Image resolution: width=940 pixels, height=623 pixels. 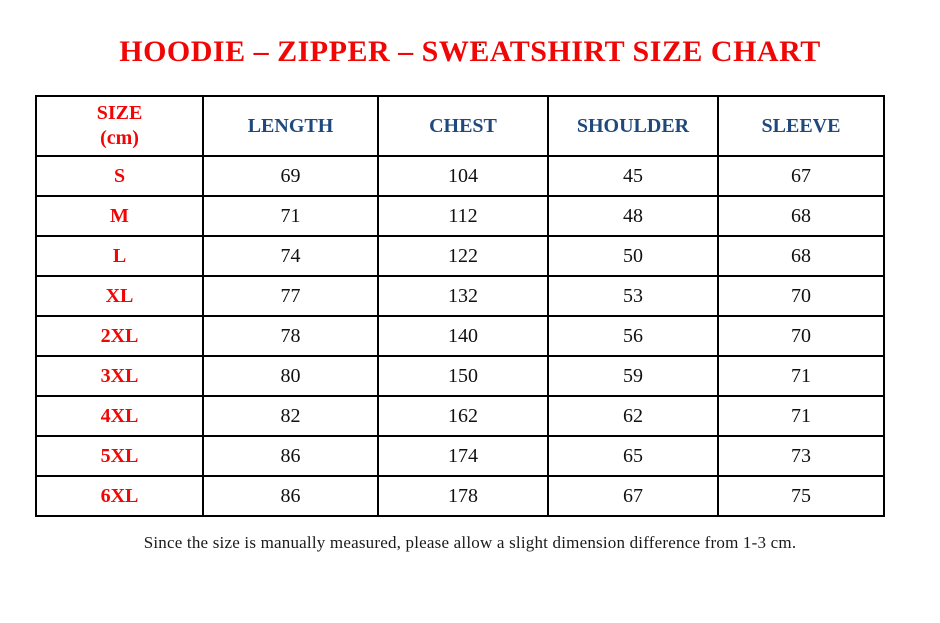 I want to click on col-header-chest: CHEST, so click(x=463, y=126).